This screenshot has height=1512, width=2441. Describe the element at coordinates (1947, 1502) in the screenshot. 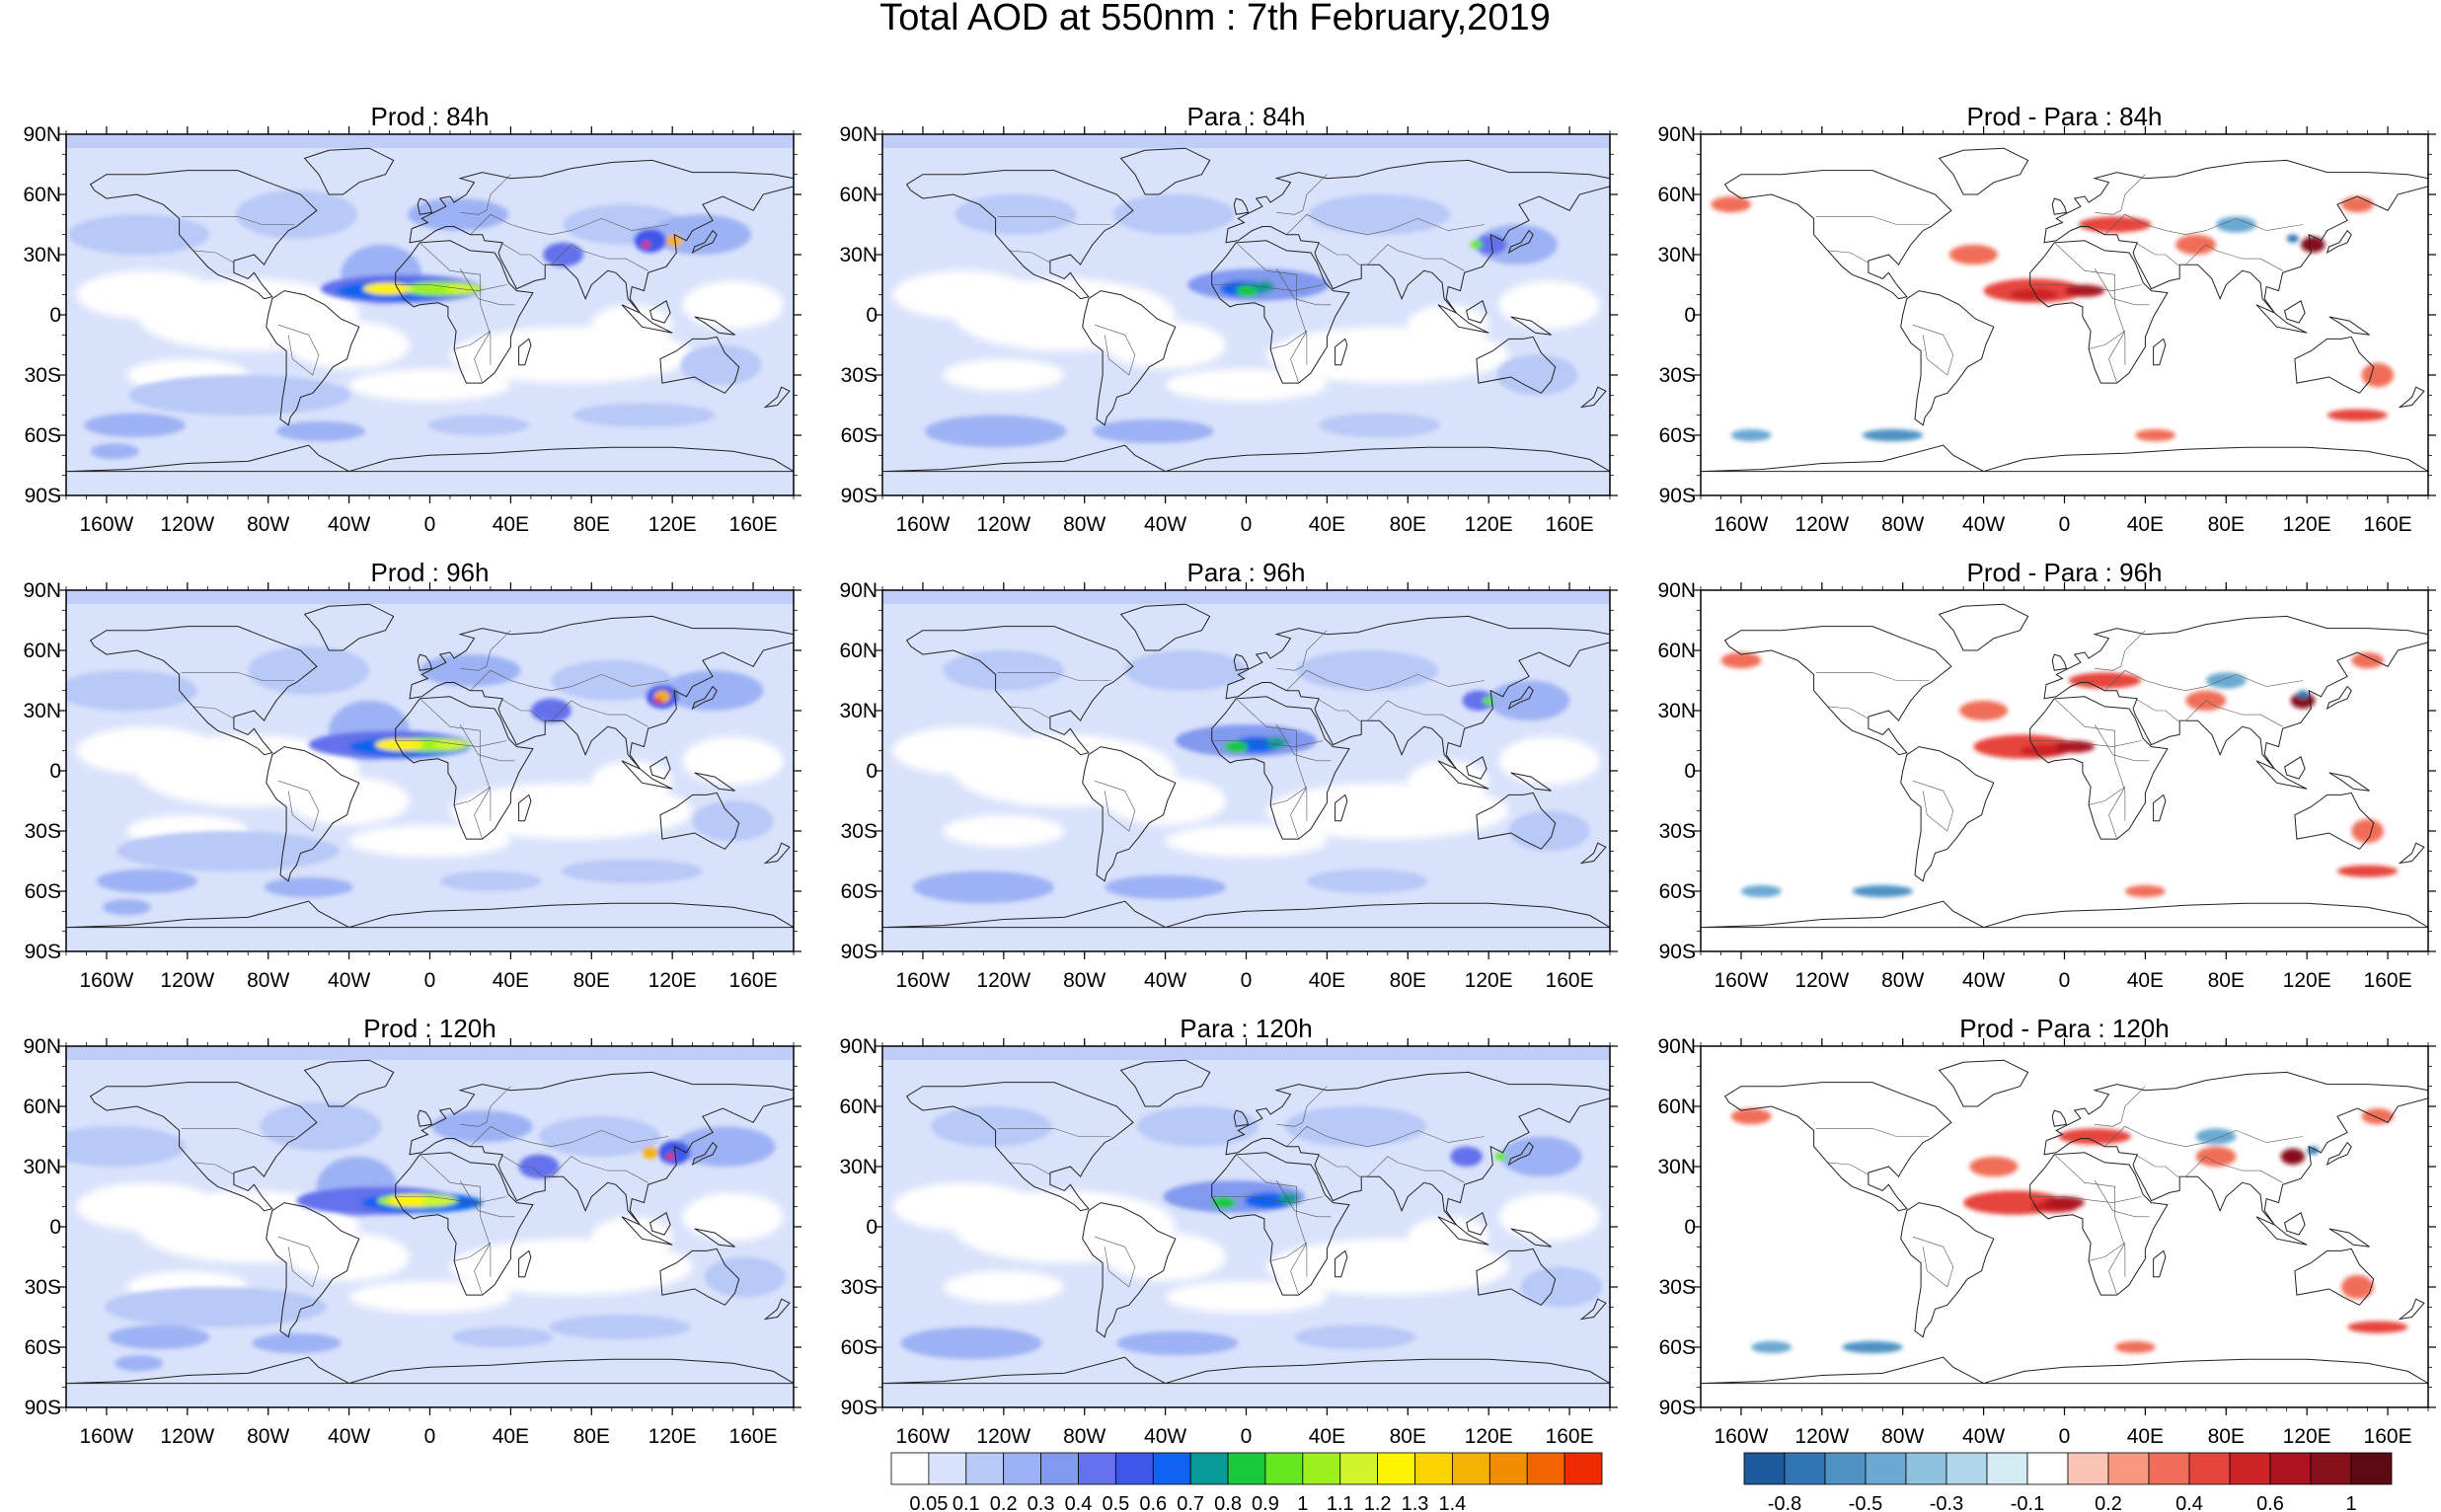

I see `colorbar-label: -0.3` at that location.